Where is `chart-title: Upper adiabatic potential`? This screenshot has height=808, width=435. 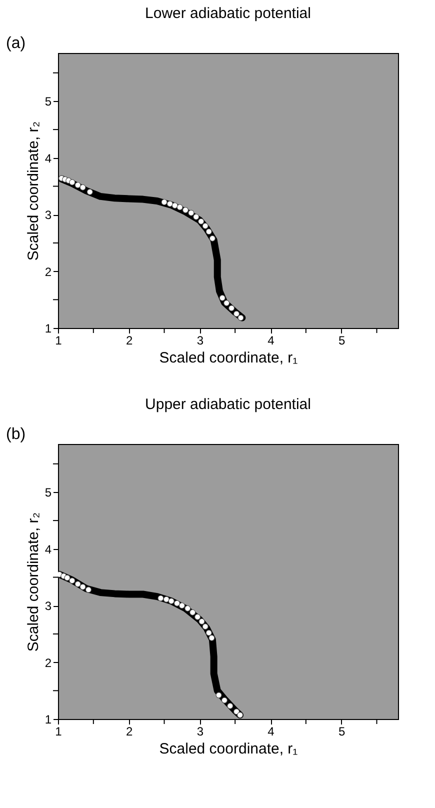 chart-title: Upper adiabatic potential is located at coordinates (228, 404).